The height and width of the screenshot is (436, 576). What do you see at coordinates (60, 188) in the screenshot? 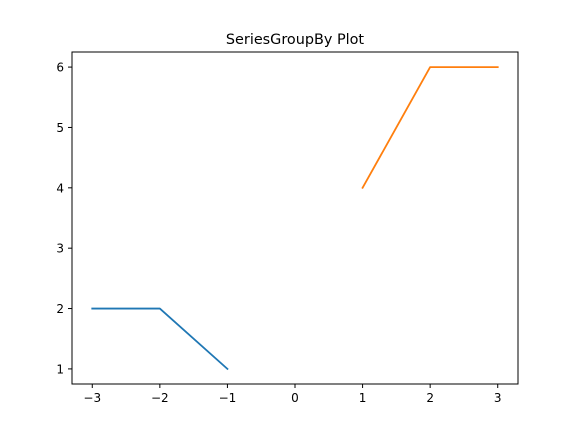
I see `y-tick-label: 4` at bounding box center [60, 188].